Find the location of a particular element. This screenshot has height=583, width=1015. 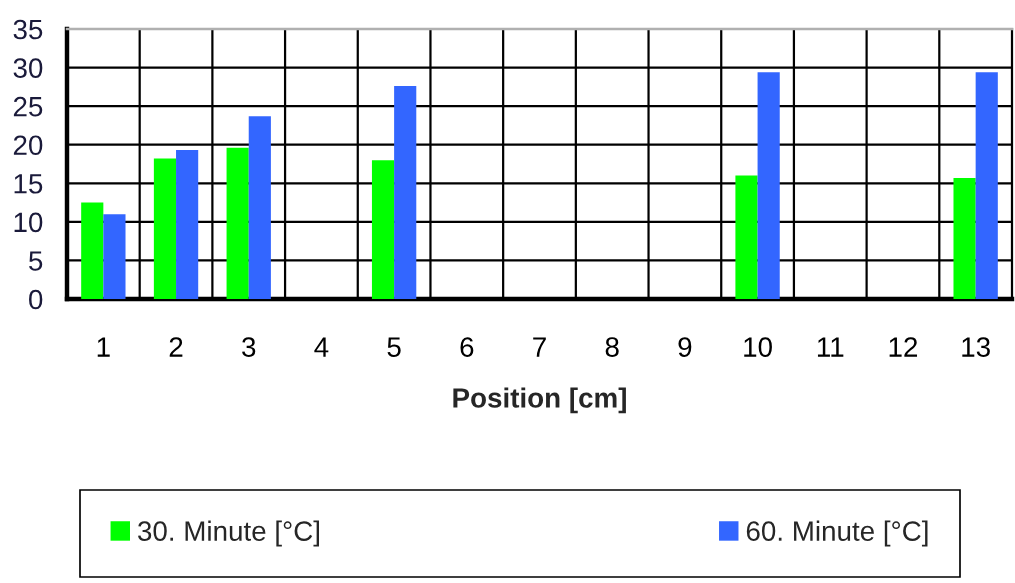

x-tick-label: 5 is located at coordinates (394, 347).